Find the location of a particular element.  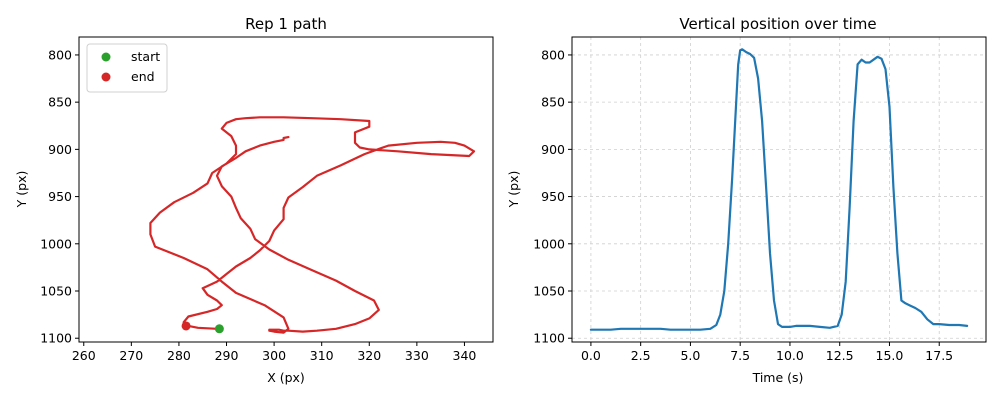

right-x-tick-label: 12.5 is located at coordinates (840, 355).